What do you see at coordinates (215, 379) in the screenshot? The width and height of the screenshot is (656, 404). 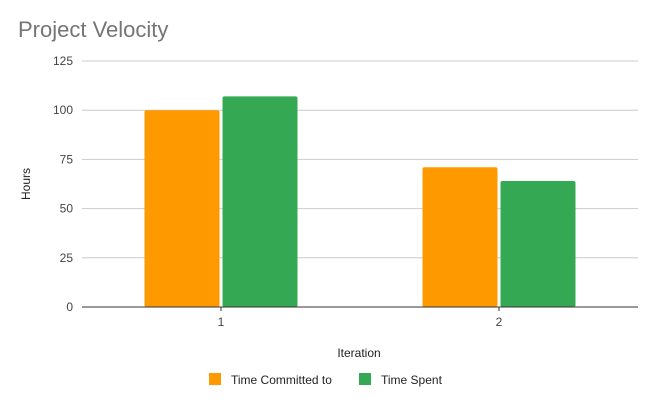 I see `legend-swatch-time-committed` at bounding box center [215, 379].